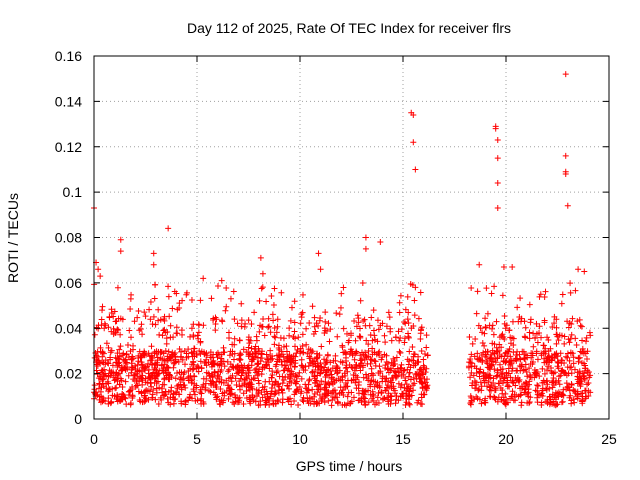 The width and height of the screenshot is (640, 480). I want to click on y-tick-label: 0.1, so click(73, 192).